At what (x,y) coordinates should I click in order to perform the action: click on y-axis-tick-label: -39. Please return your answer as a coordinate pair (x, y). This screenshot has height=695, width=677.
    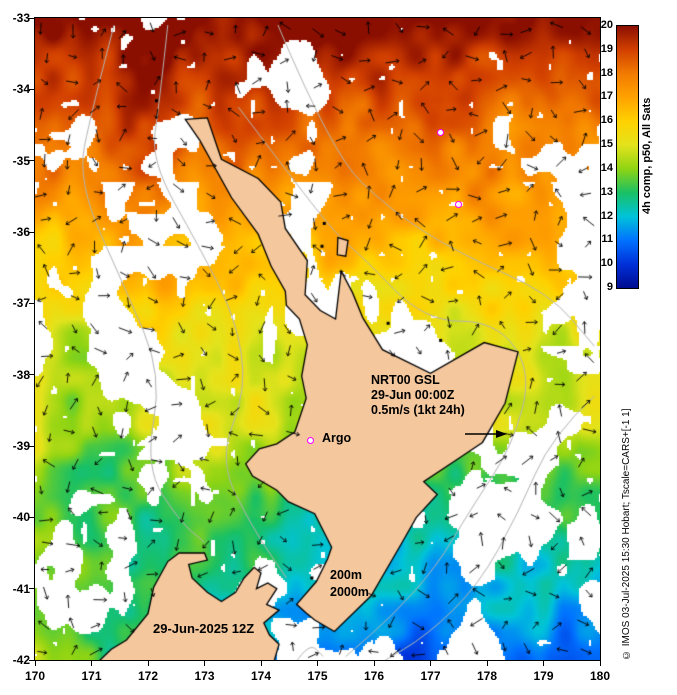
    Looking at the image, I should click on (21, 446).